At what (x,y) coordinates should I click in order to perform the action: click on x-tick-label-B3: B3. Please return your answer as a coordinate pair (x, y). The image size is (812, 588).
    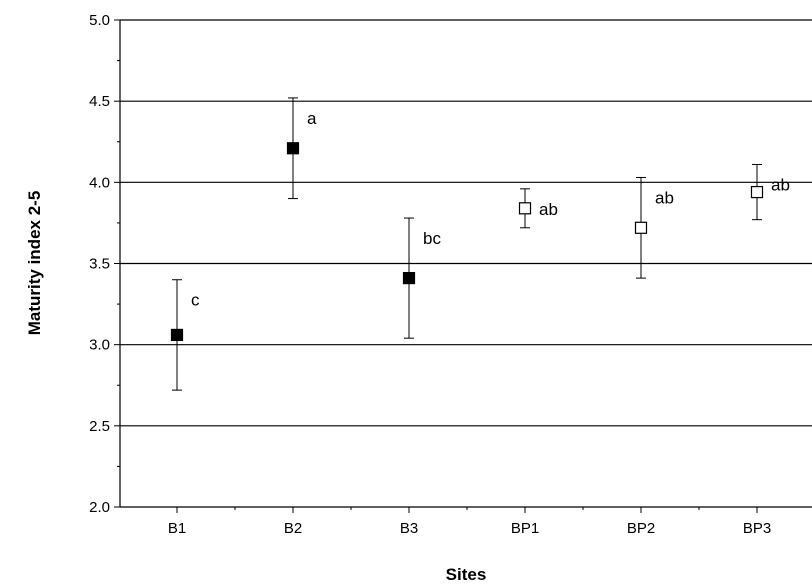
    Looking at the image, I should click on (409, 528).